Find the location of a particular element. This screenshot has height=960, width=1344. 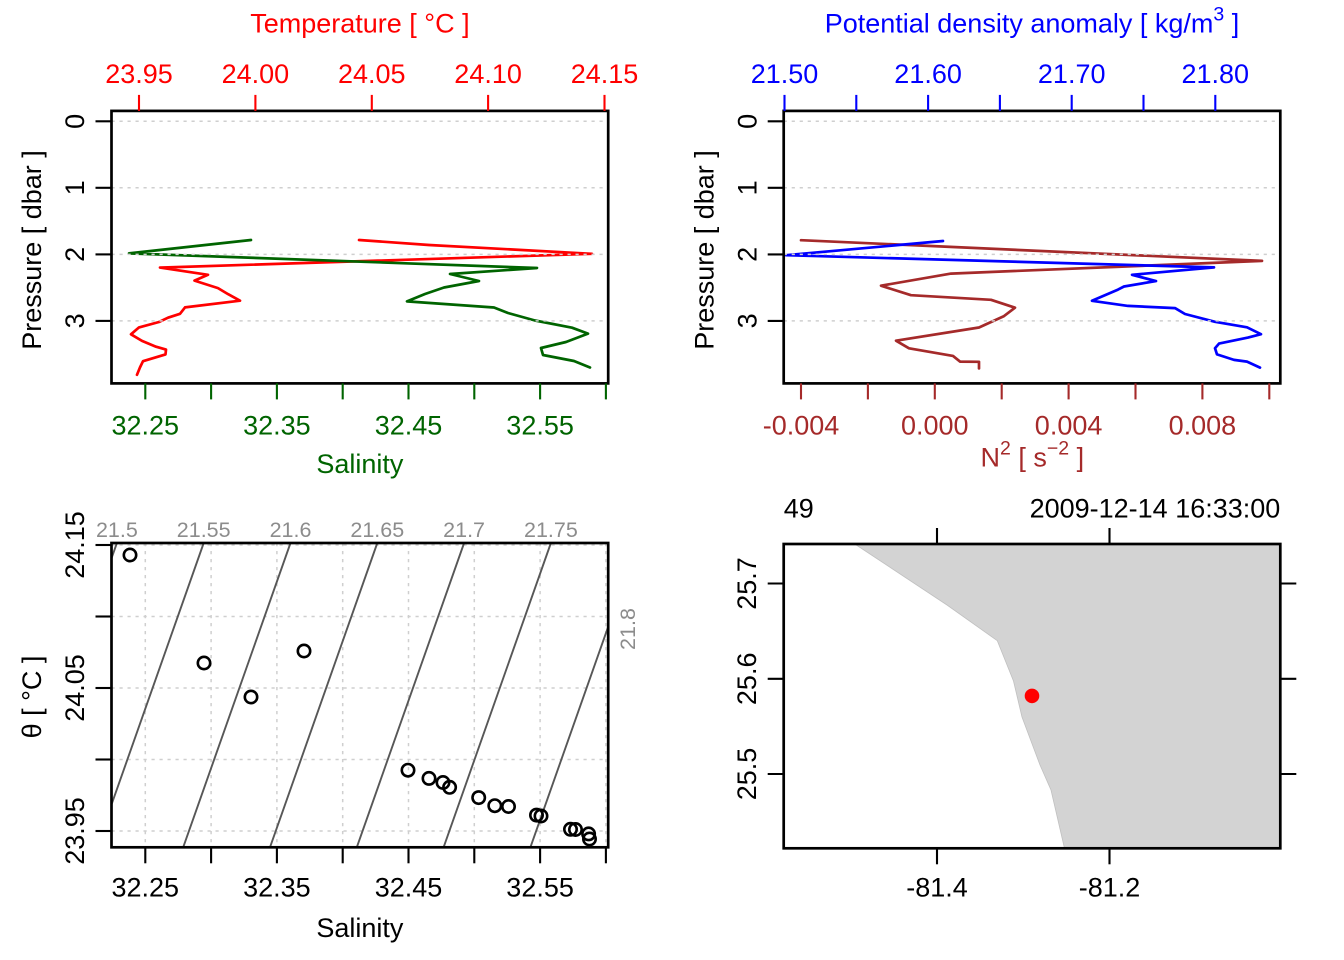

svg-text: 24.10 is located at coordinates (488, 74).